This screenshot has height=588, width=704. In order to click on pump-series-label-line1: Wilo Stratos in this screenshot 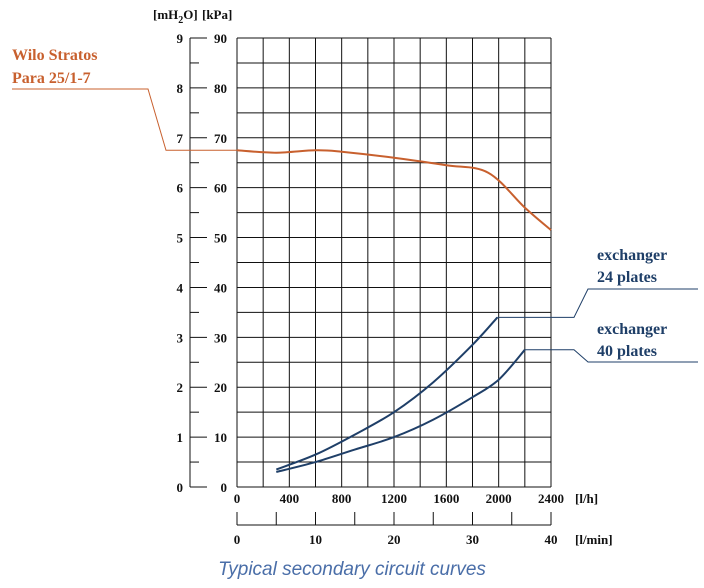, I will do `click(54, 55)`.